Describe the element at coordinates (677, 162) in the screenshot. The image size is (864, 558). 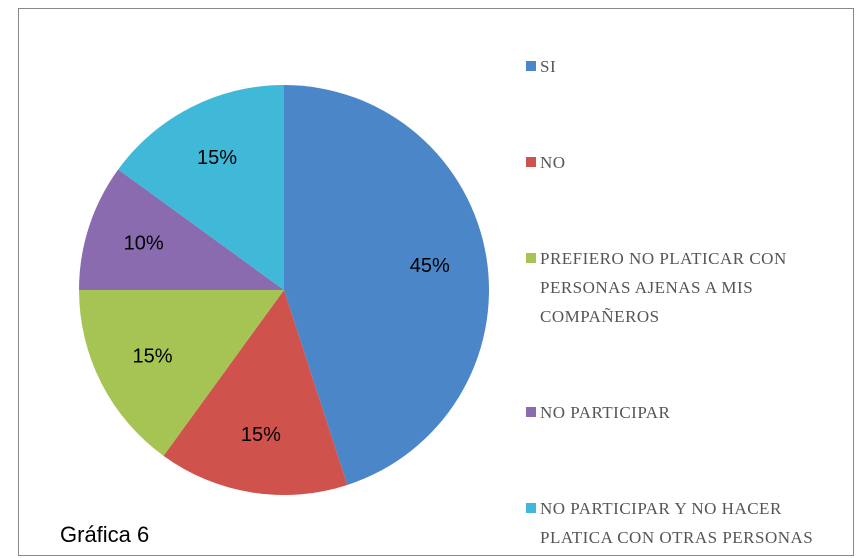
I see `legend-entry: NO` at that location.